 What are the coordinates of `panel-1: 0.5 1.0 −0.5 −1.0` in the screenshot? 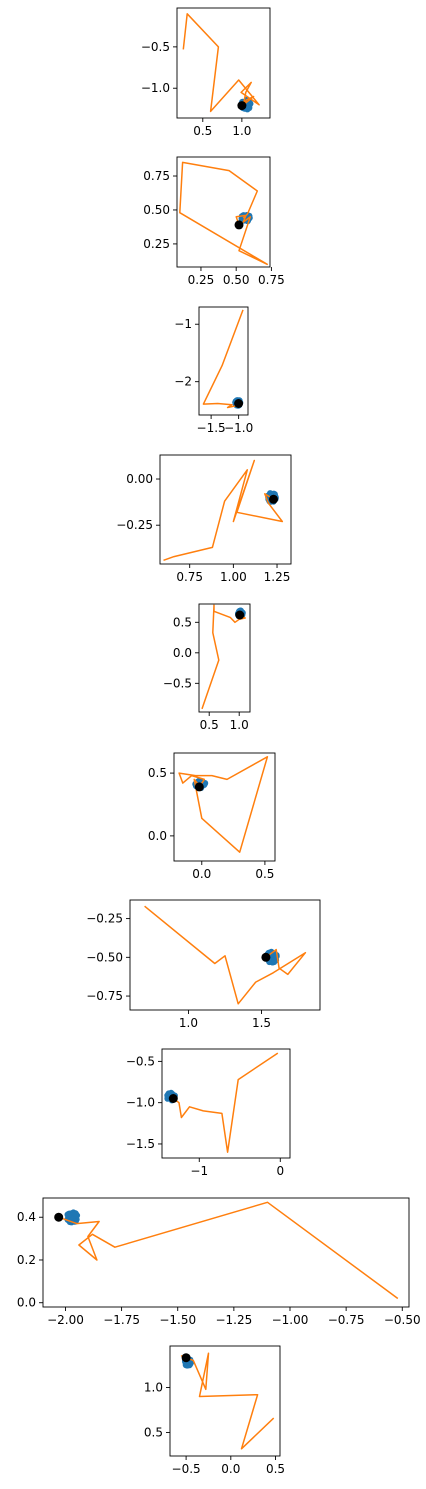 It's located at (206, 72).